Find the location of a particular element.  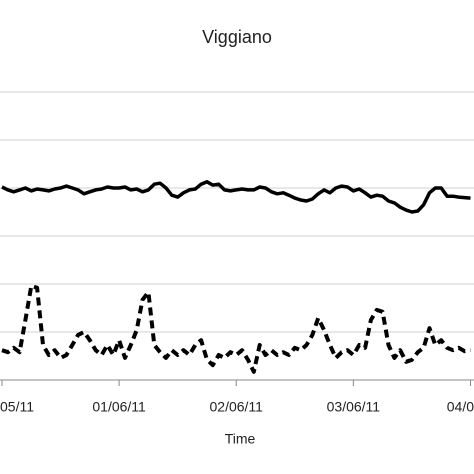

x-tick-label: 02/06/11 is located at coordinates (237, 407).